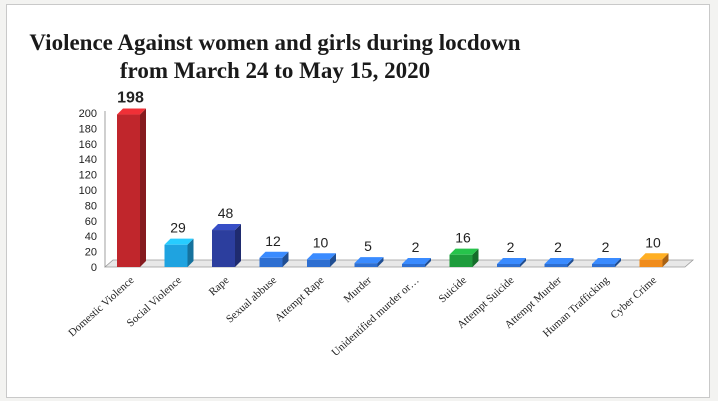  What do you see at coordinates (101, 306) in the screenshot?
I see `category-label: Domestic Violence` at bounding box center [101, 306].